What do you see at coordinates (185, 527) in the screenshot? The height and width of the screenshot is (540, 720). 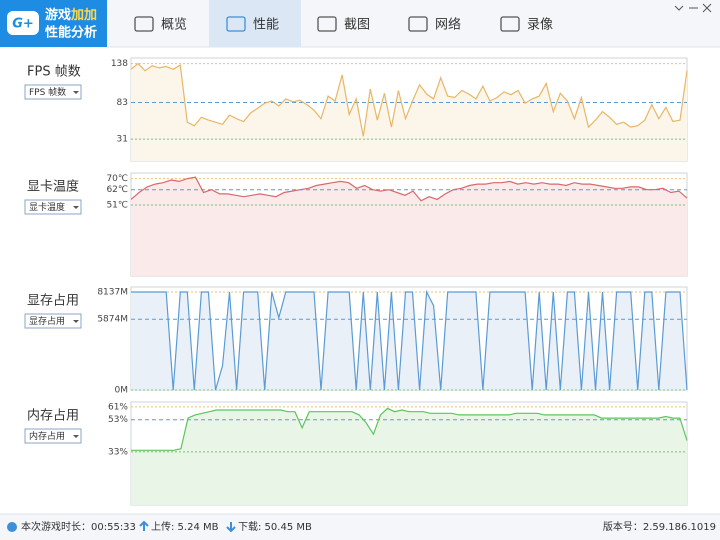 I see `upload: 上传: 5.24 MB` at bounding box center [185, 527].